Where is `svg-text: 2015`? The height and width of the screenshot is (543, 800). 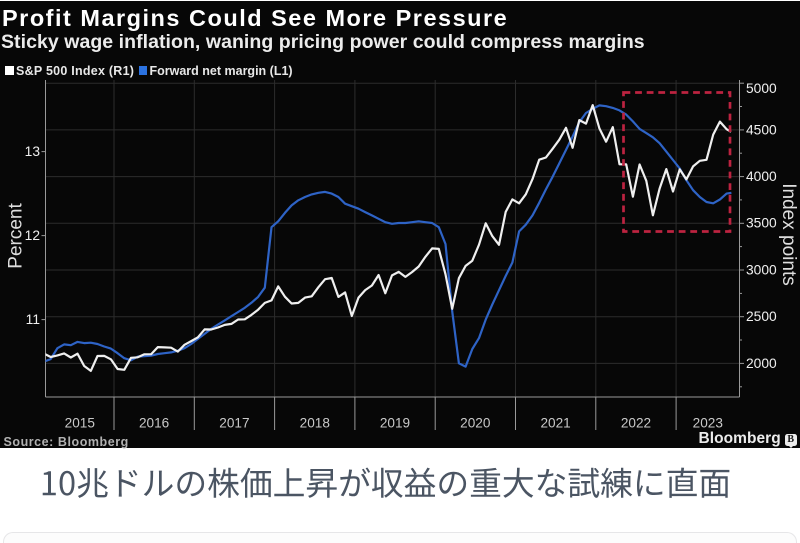
svg-text: 2015 is located at coordinates (80, 423).